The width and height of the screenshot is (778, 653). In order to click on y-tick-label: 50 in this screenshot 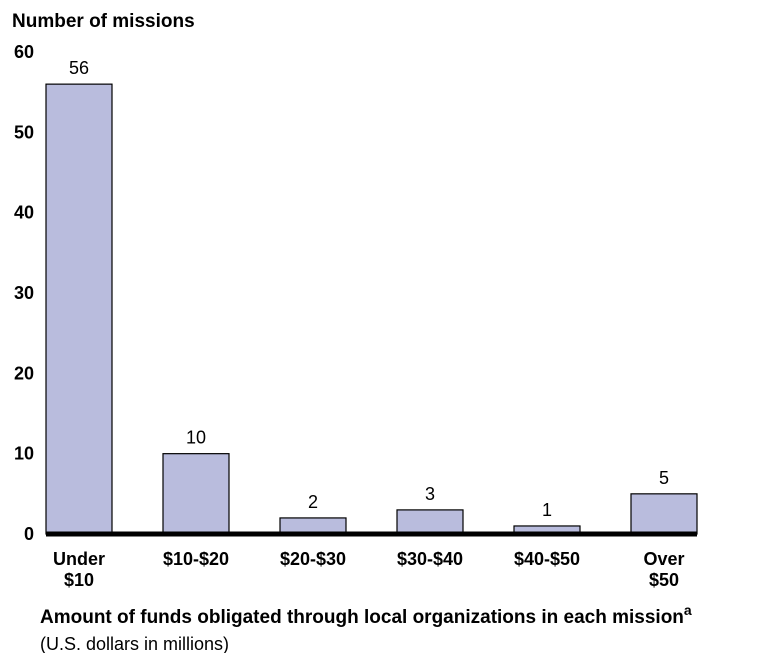, I will do `click(24, 132)`.